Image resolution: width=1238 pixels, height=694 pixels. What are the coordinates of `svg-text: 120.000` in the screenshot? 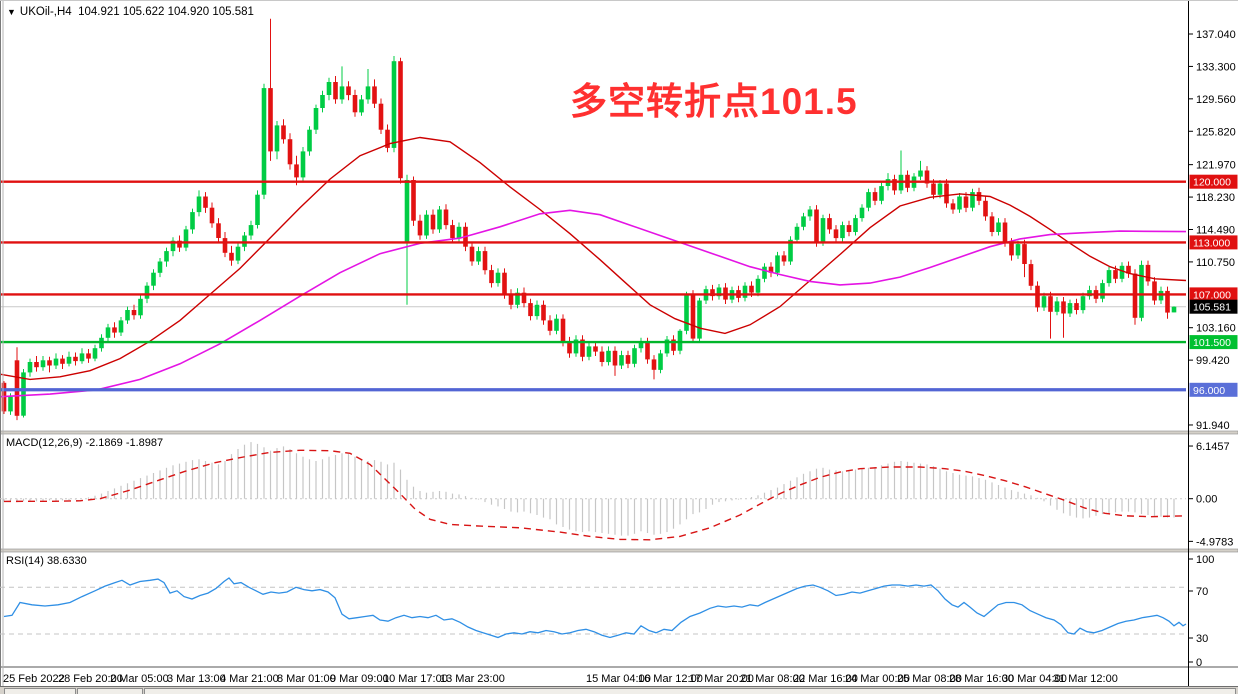 It's located at (1212, 183).